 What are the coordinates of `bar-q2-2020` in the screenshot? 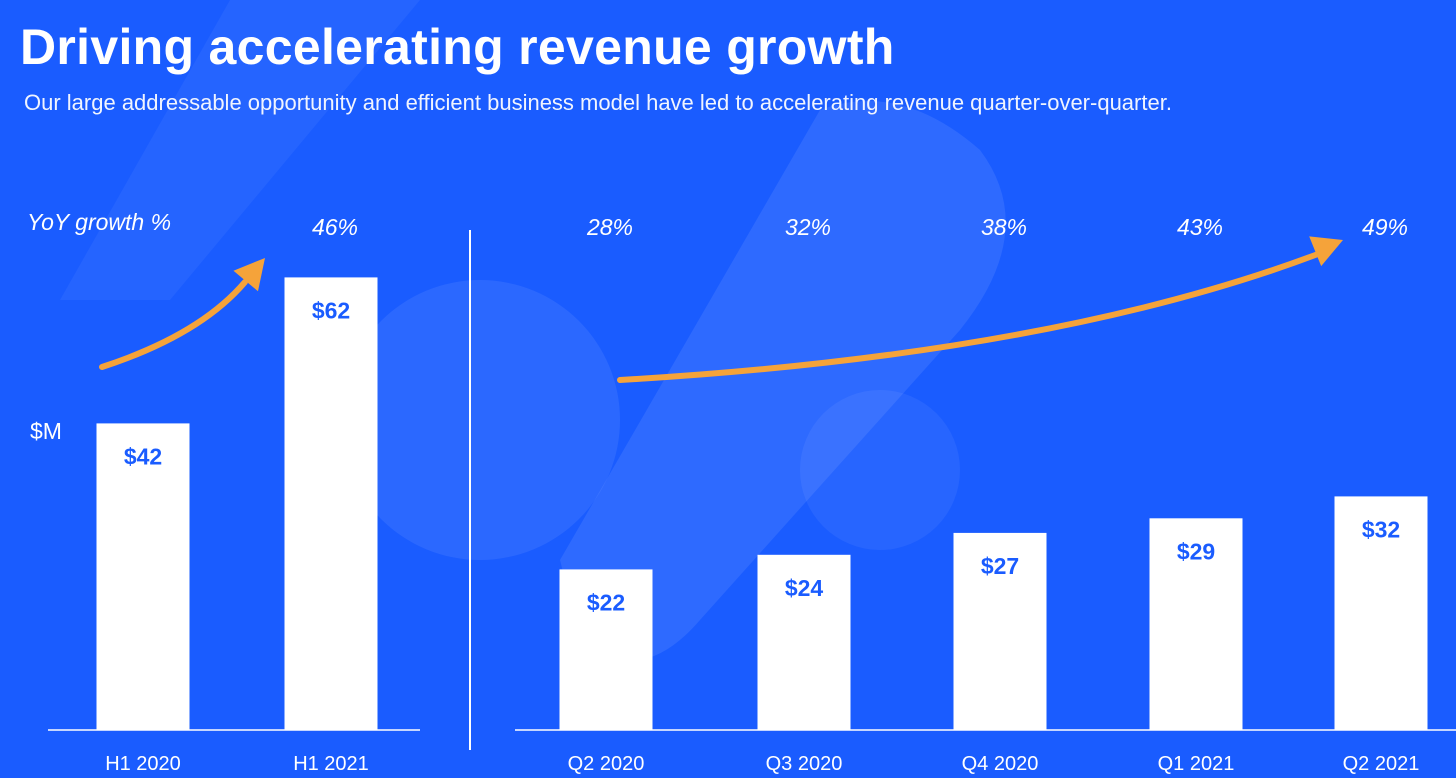 It's located at (606, 649).